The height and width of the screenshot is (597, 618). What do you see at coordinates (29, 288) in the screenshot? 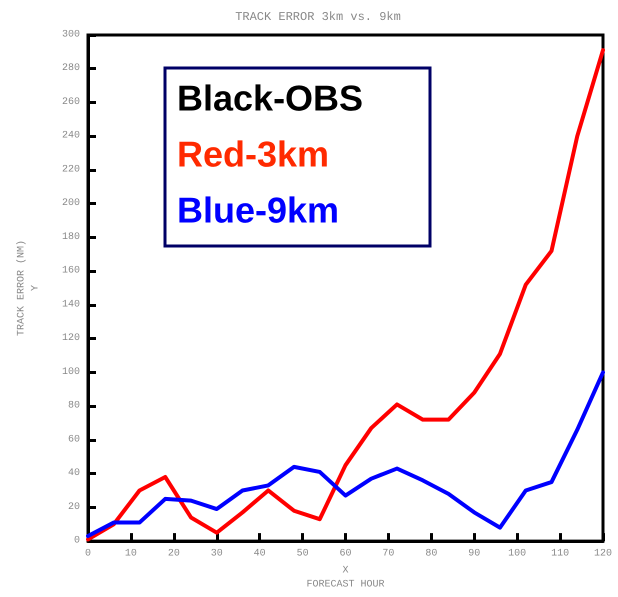
I see `y-axis-title: TRACK ERROR (NM) Y` at bounding box center [29, 288].